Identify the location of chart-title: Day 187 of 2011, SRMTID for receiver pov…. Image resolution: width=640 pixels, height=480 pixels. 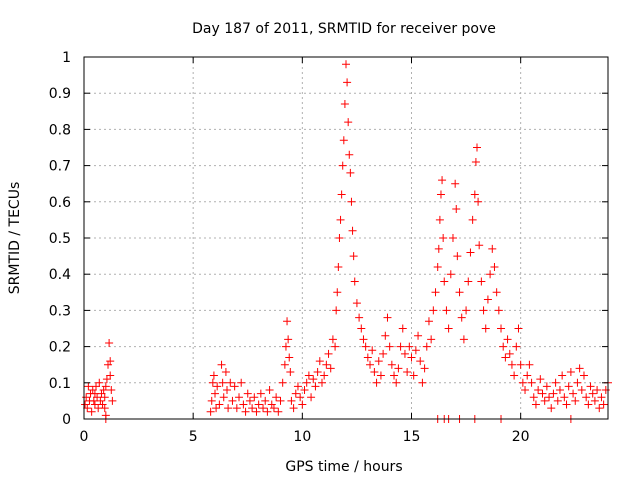
(344, 29).